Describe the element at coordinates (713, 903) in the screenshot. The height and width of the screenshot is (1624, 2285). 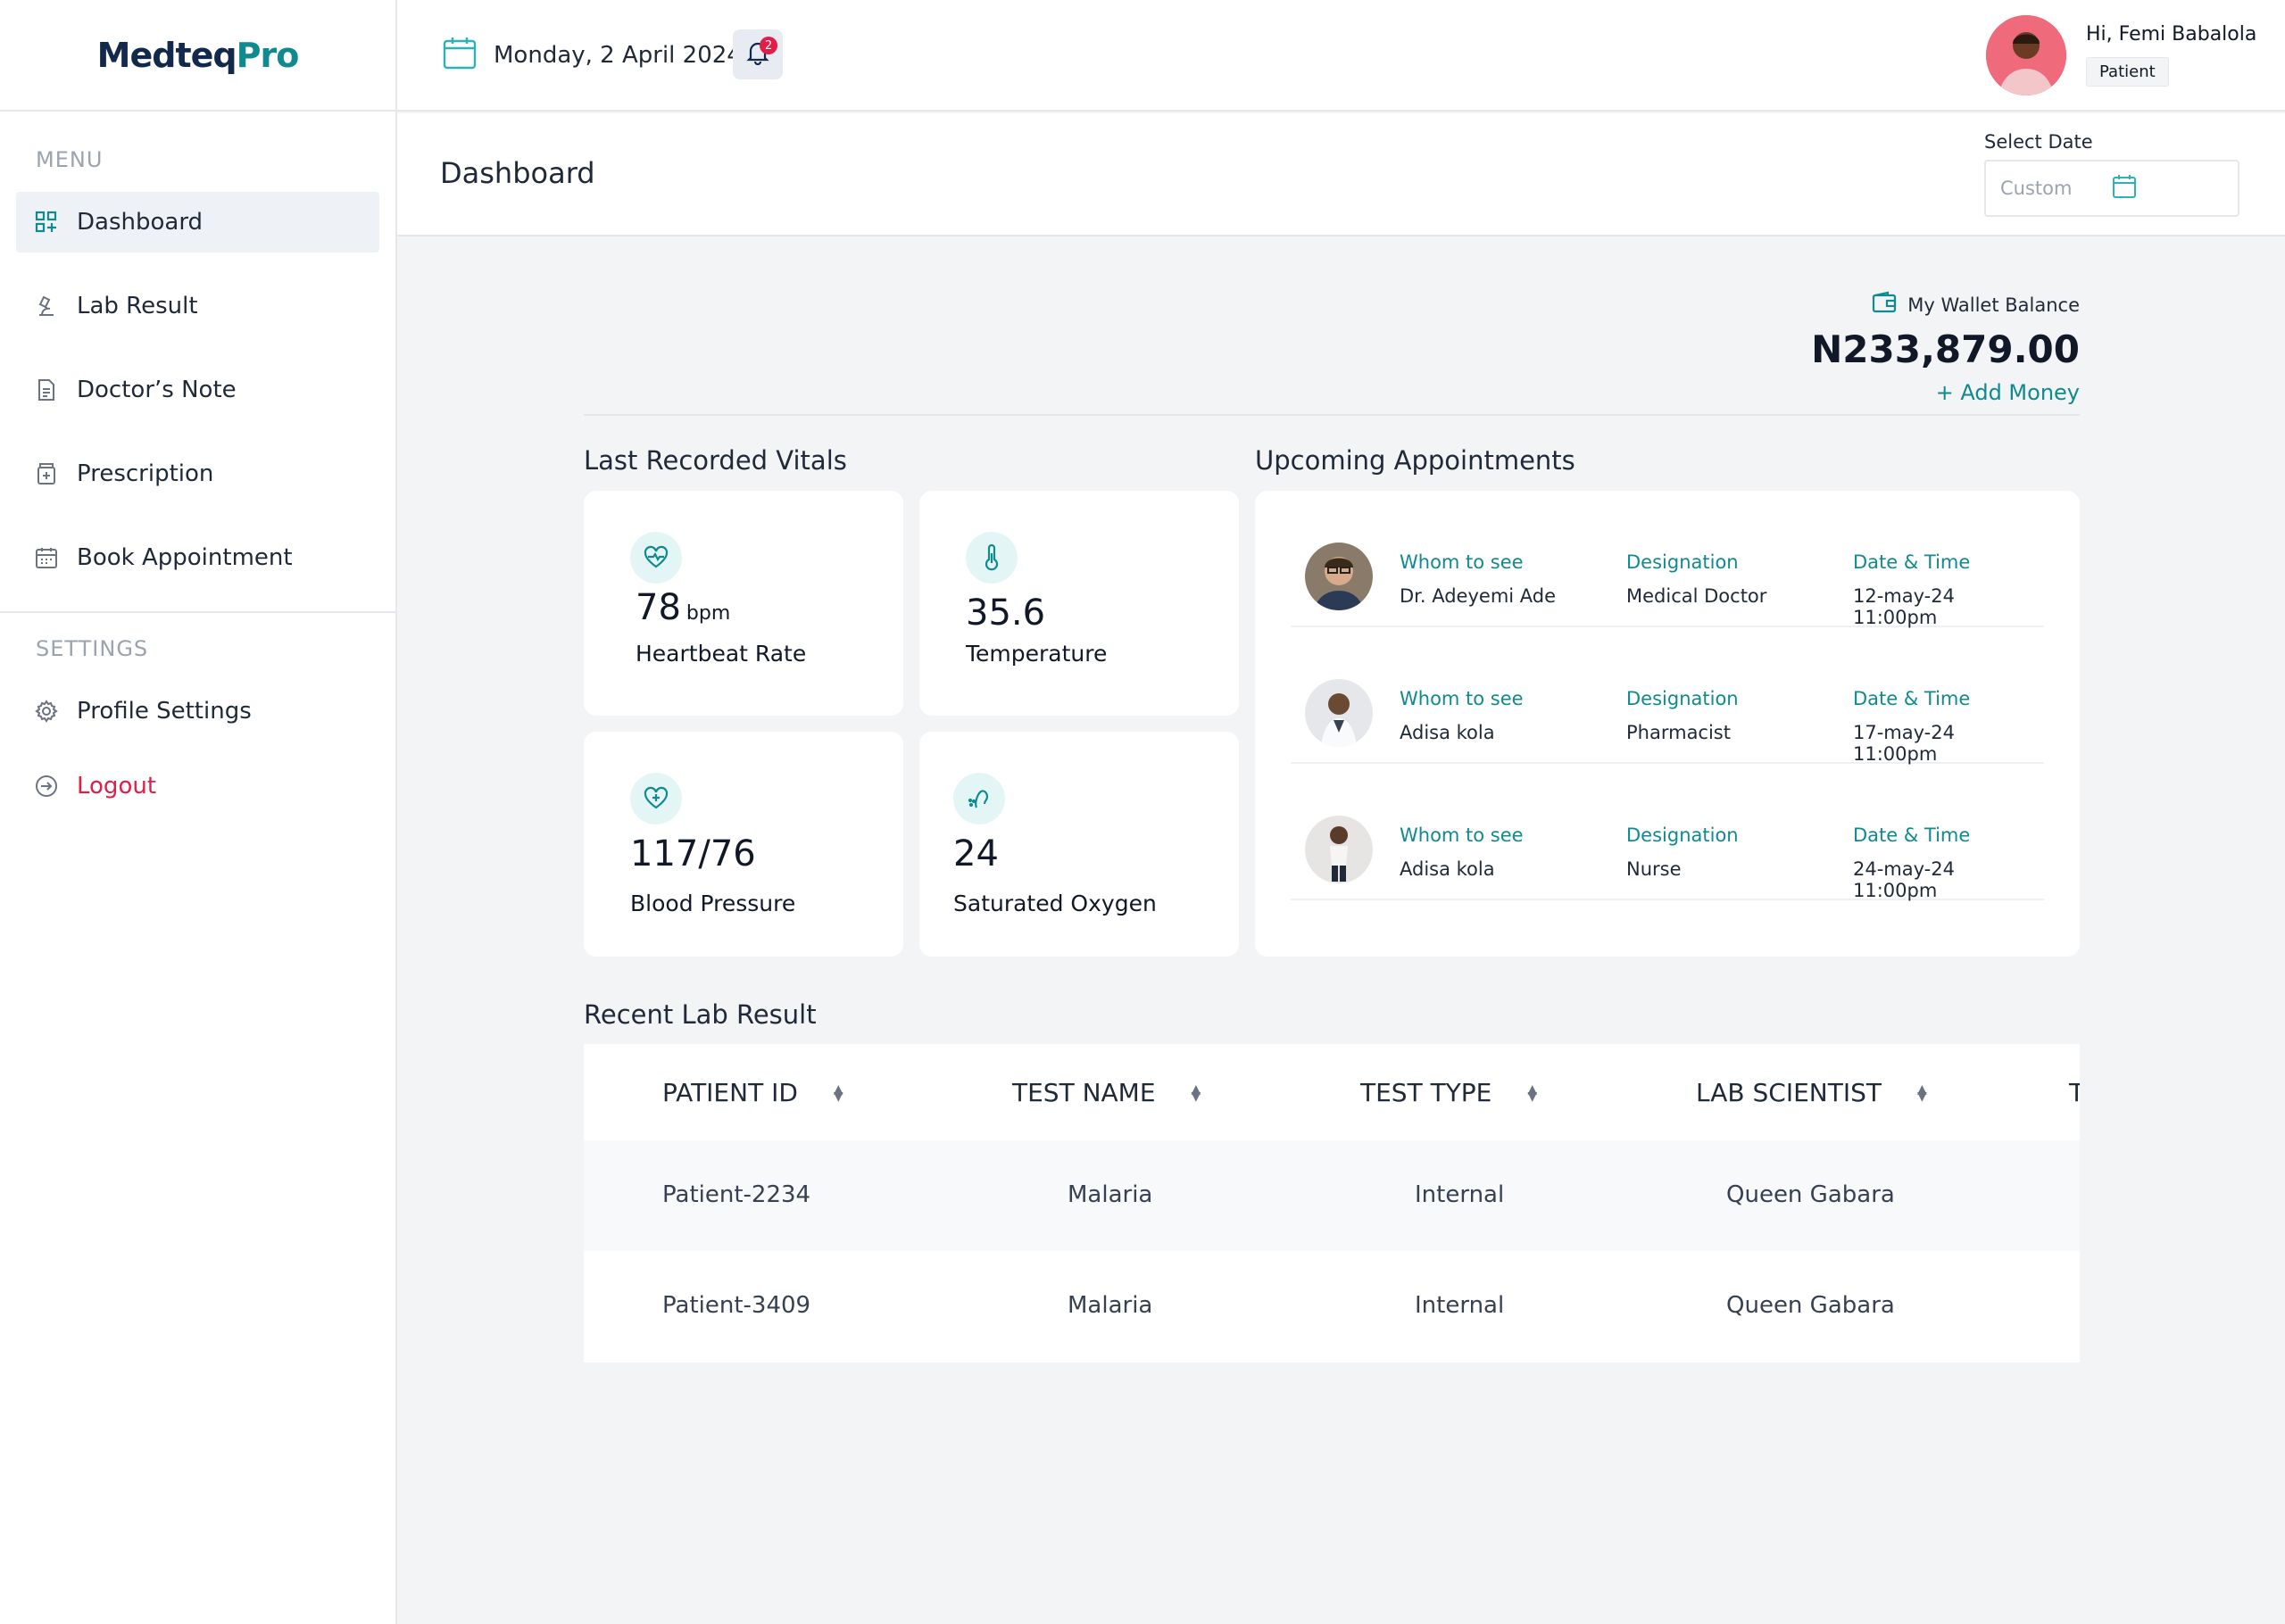
I see `vital-label: Blood Pressure` at that location.